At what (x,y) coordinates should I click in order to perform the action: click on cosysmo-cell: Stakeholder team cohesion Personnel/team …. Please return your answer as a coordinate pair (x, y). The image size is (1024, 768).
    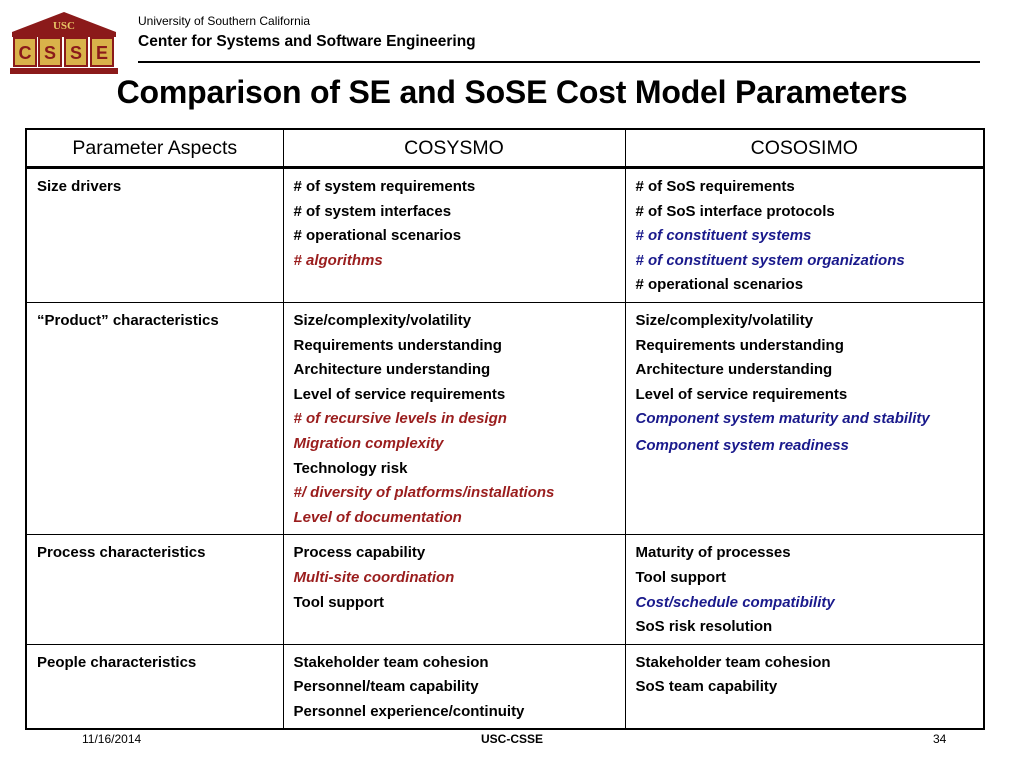
    Looking at the image, I should click on (454, 686).